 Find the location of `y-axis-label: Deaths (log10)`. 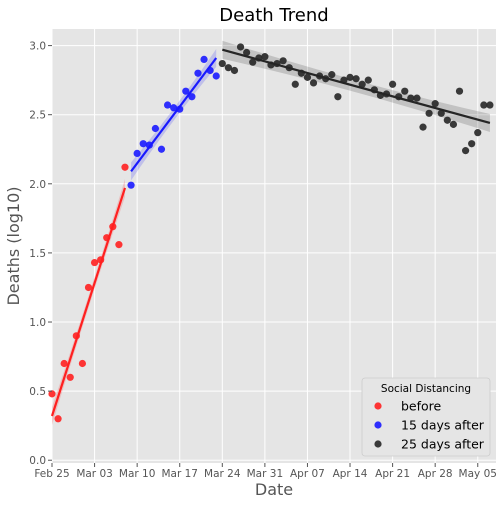

y-axis-label: Deaths (log10) is located at coordinates (13, 245).